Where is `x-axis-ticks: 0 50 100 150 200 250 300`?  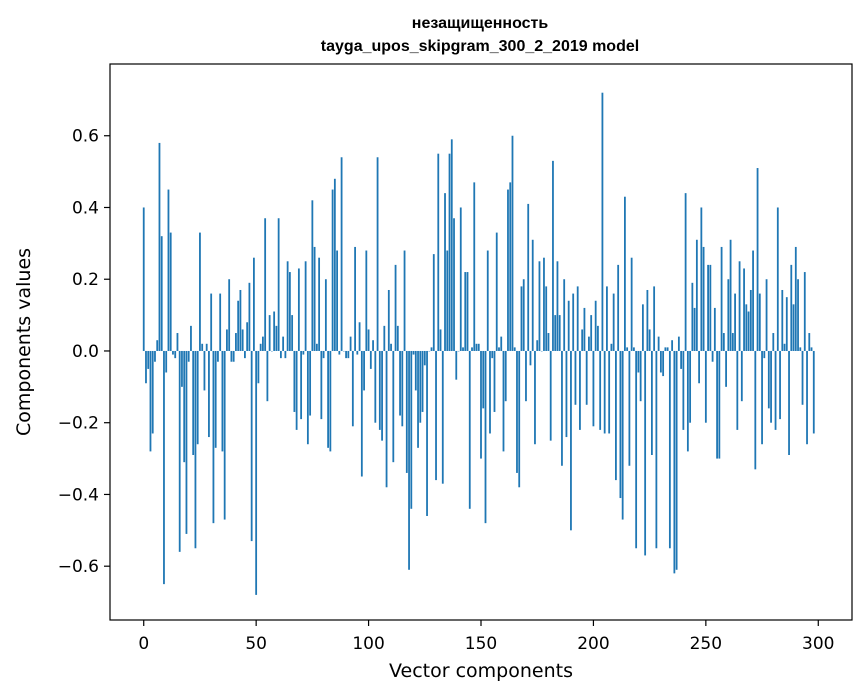 x-axis-ticks: 0 50 100 150 200 250 300 is located at coordinates (486, 637).